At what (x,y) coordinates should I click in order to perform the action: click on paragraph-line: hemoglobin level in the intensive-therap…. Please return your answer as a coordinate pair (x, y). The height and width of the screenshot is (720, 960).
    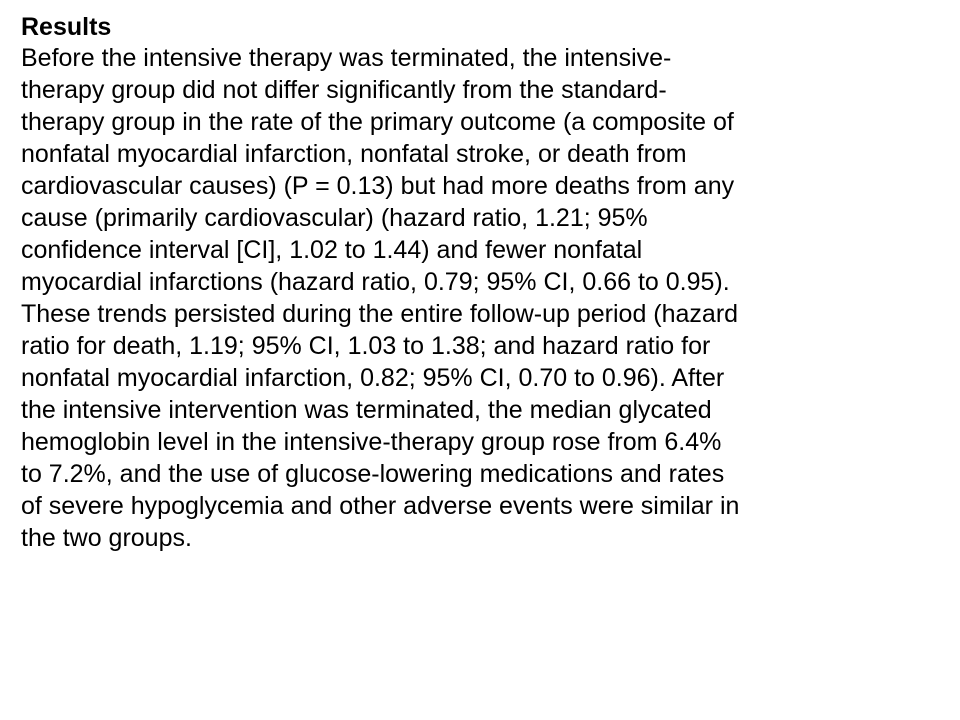
    Looking at the image, I should click on (371, 442).